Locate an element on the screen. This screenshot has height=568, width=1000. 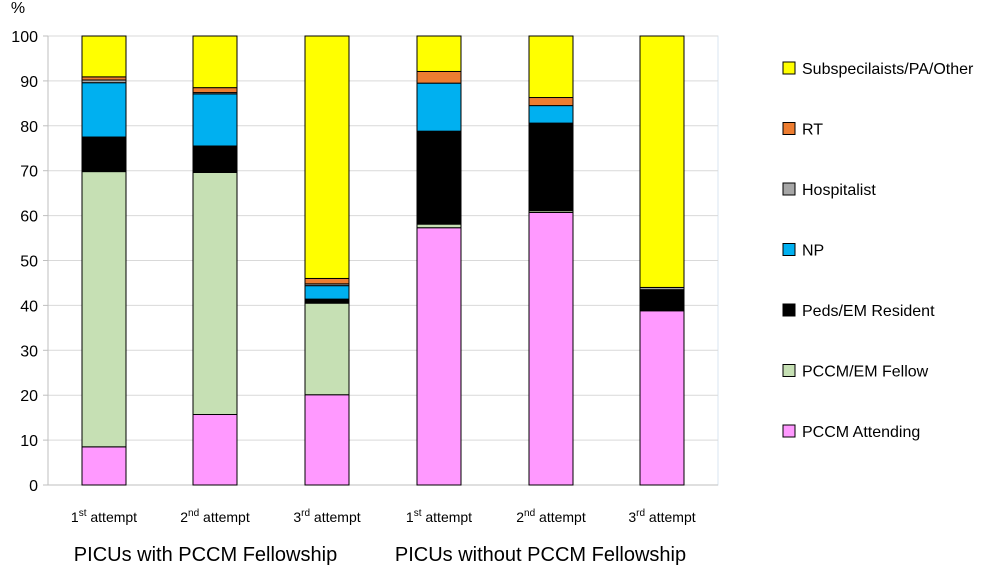
legend-label: NP is located at coordinates (813, 251).